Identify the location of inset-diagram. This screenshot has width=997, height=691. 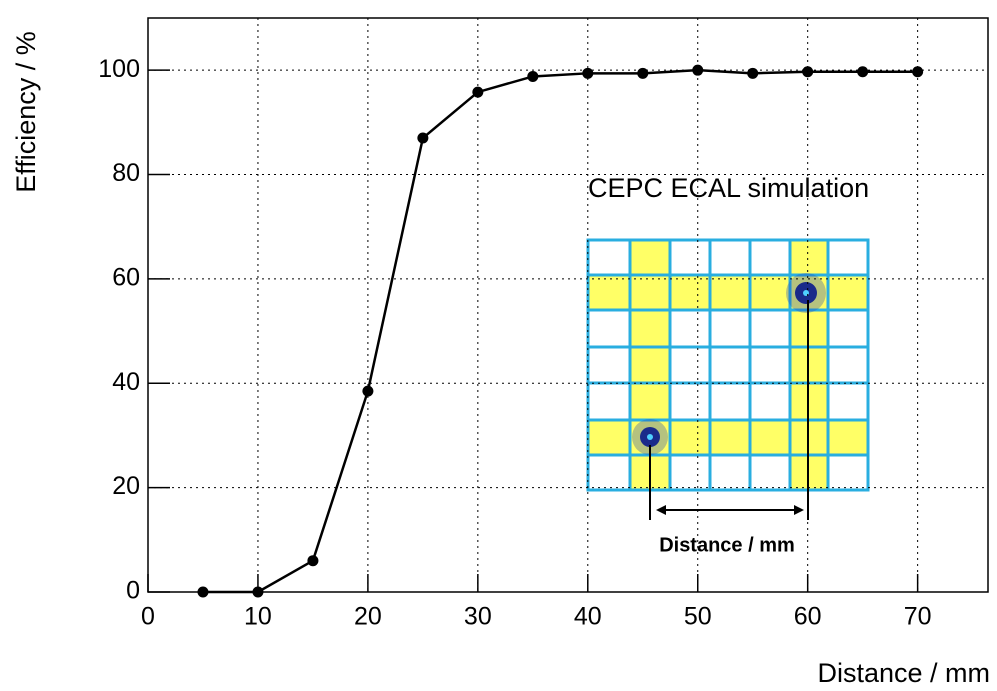
(728, 379).